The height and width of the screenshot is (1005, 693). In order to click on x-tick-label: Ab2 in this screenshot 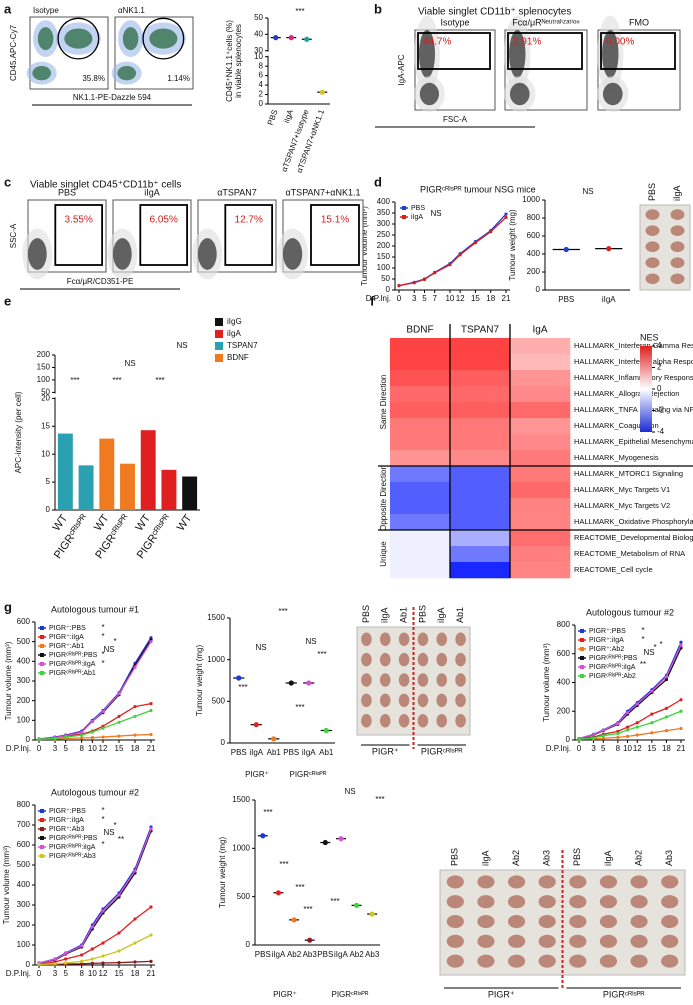, I will do `click(356, 954)`.